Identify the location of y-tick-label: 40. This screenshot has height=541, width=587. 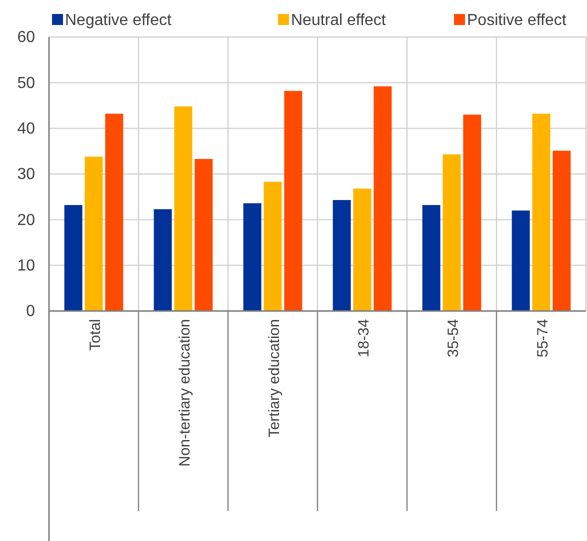
(26, 129).